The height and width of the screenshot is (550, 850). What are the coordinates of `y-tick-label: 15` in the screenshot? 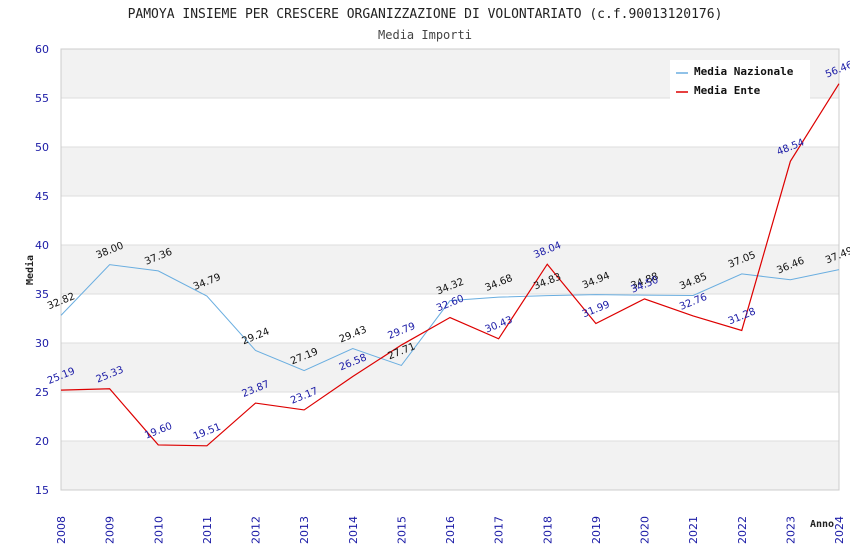 It's located at (42, 490).